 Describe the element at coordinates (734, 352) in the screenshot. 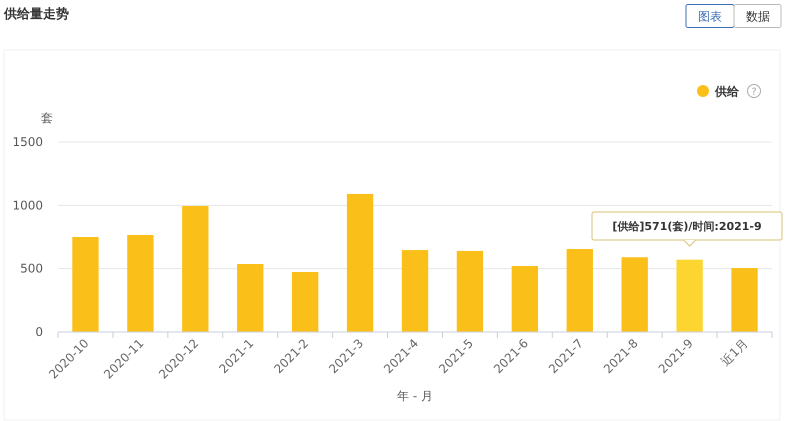

I see `x-tick-label: 近1月` at that location.